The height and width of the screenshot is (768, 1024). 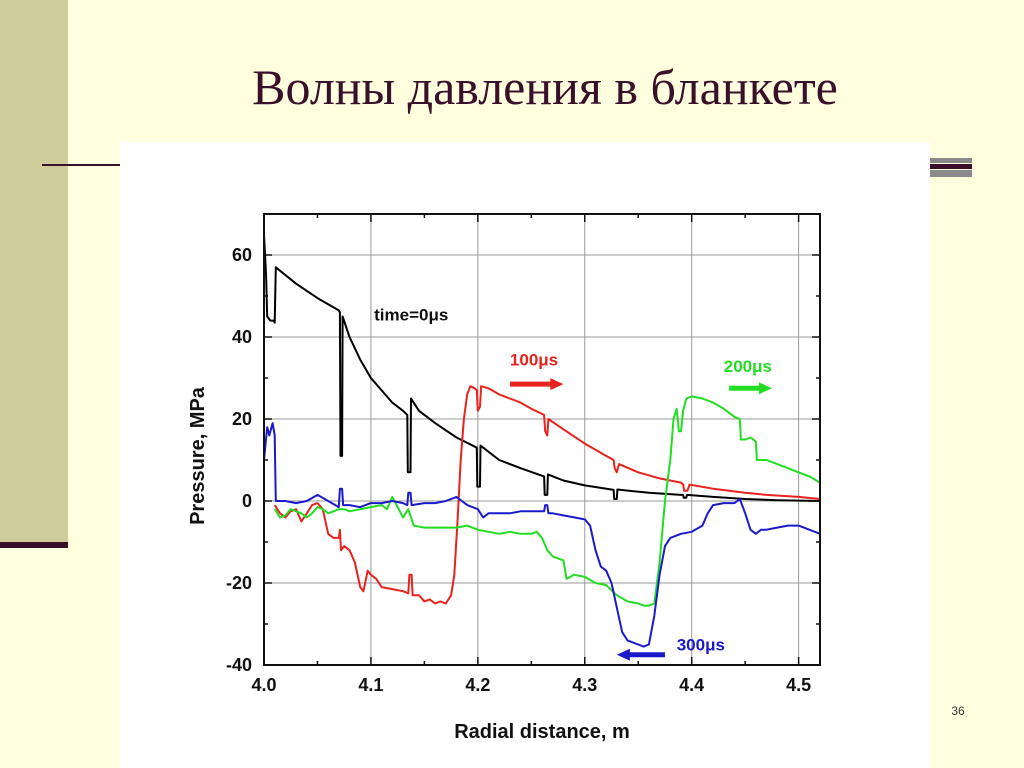 What do you see at coordinates (534, 360) in the screenshot?
I see `series-annotation-1: 100μs` at bounding box center [534, 360].